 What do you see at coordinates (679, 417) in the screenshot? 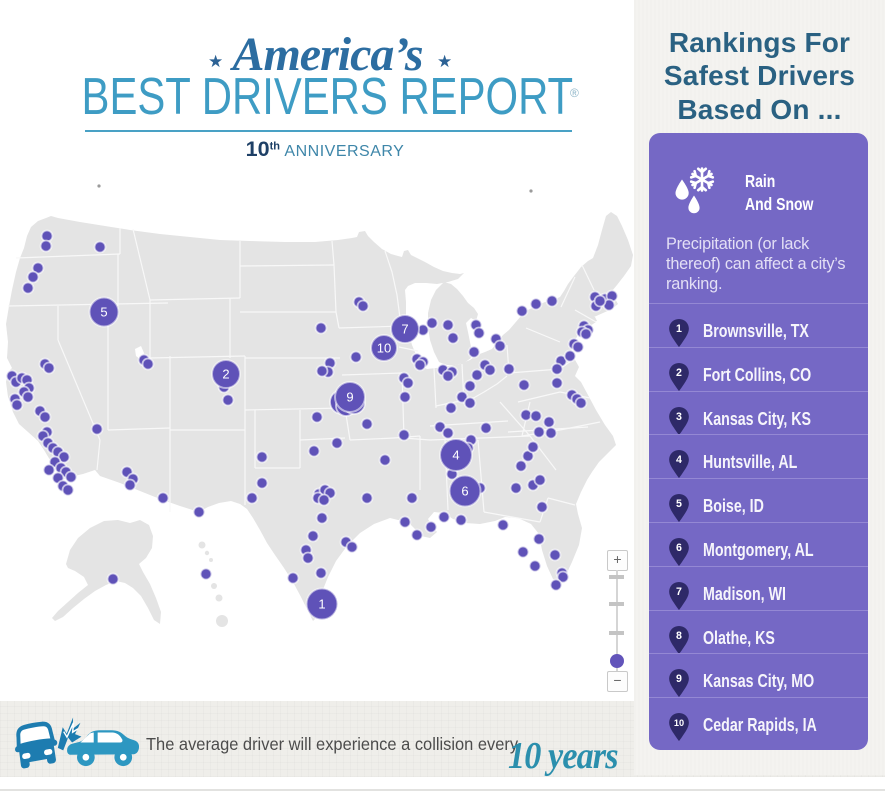
I see `svg-text: 3` at bounding box center [679, 417].